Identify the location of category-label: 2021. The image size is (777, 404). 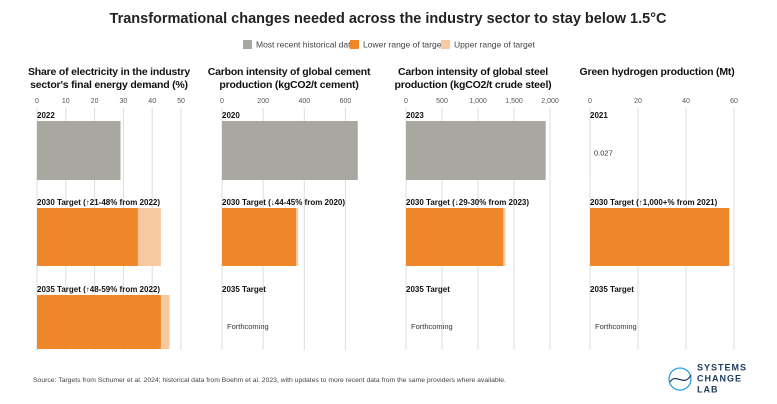
(599, 115).